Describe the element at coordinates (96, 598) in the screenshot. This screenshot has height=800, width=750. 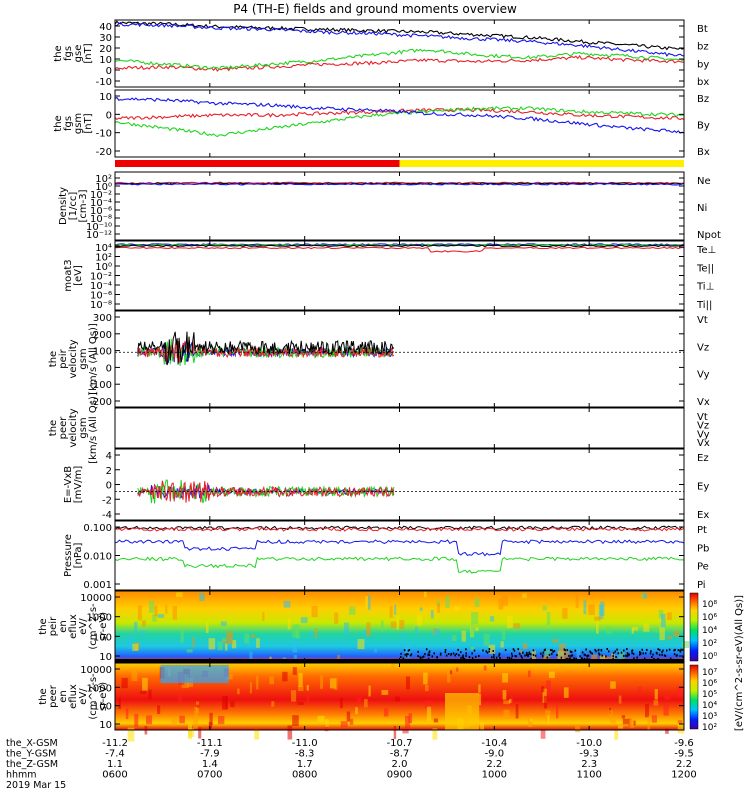
I see `y-tick-label: 10000` at that location.